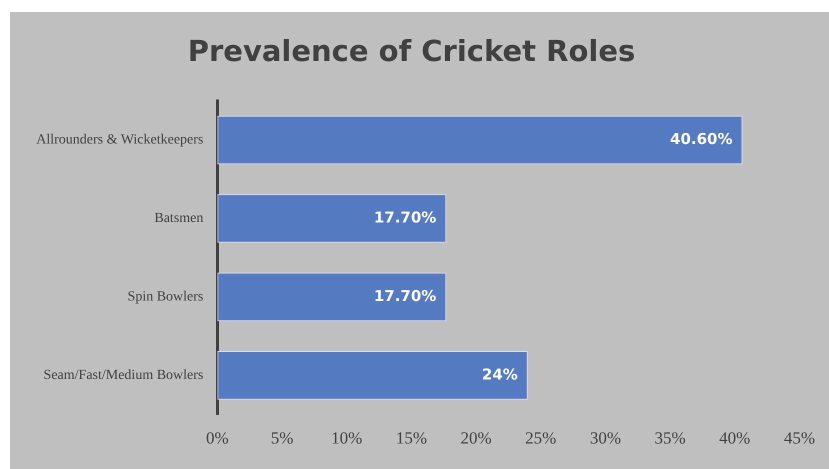  I want to click on y-tick-label: Seam/Fast/Medium Bowlers, so click(124, 376).